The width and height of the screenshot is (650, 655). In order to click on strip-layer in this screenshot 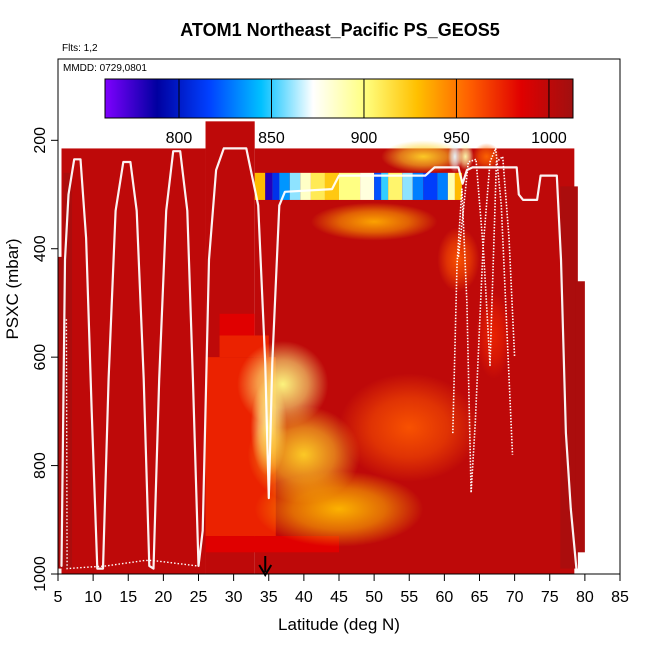, I will do `click(358, 186)`.